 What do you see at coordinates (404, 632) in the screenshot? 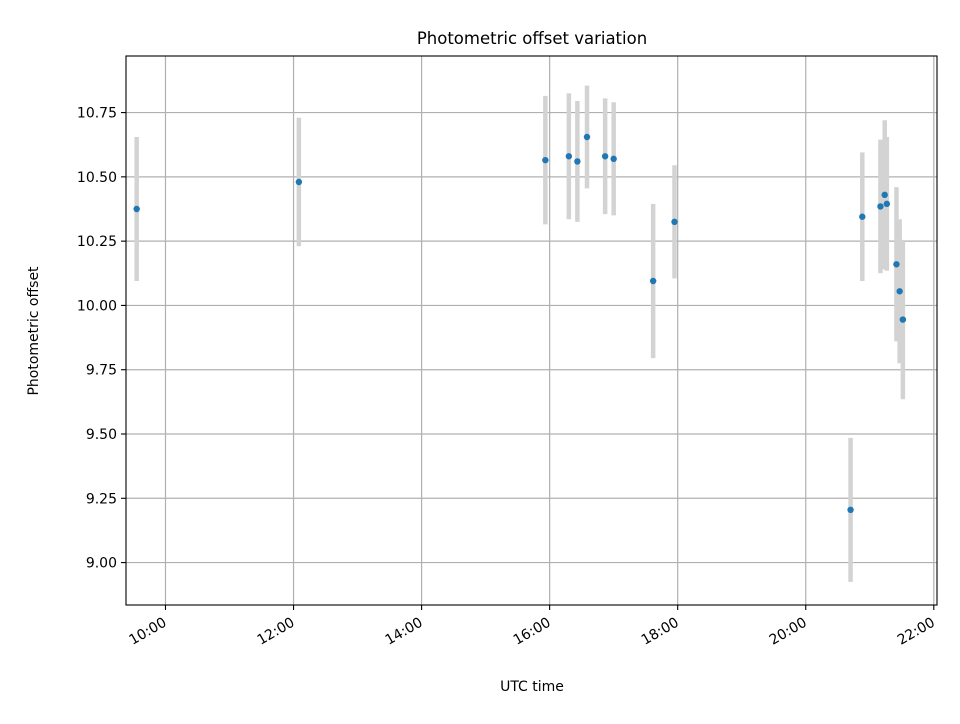
I see `x-tick-label: 14:00` at bounding box center [404, 632].